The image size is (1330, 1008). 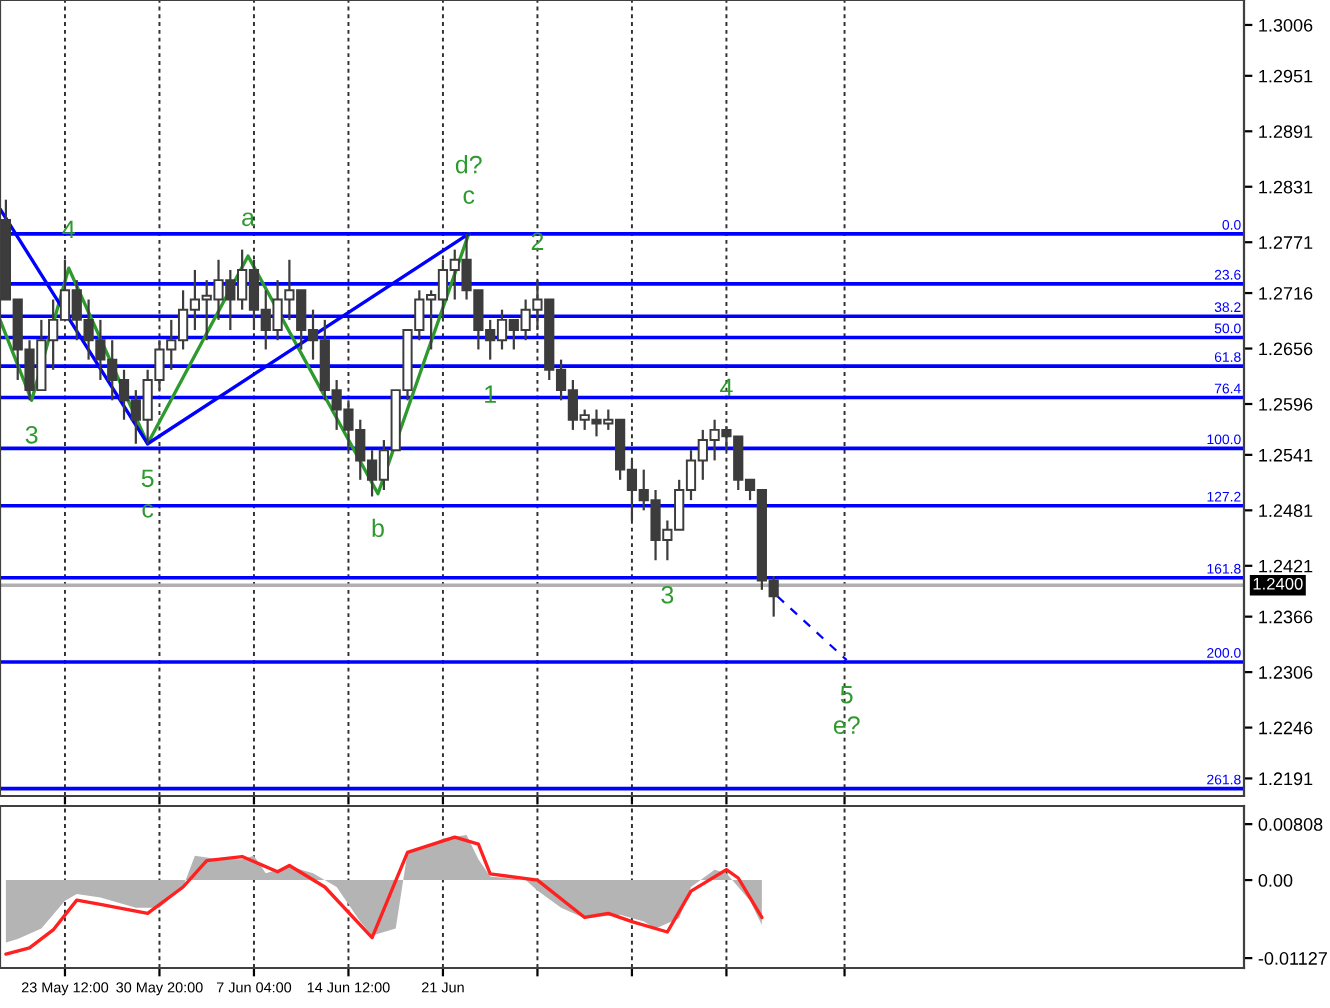 What do you see at coordinates (1286, 349) in the screenshot?
I see `y-tick-label: 1.2656` at bounding box center [1286, 349].